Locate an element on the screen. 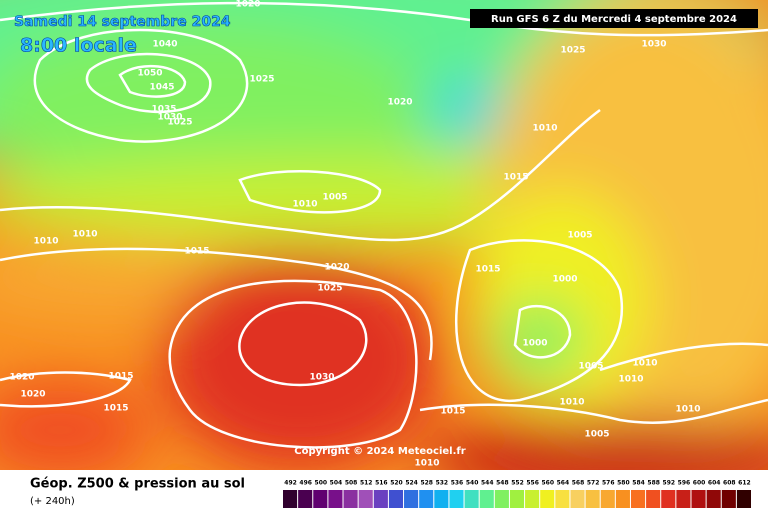 This screenshot has width=768, height=516. scale-label: 532 is located at coordinates (442, 483).